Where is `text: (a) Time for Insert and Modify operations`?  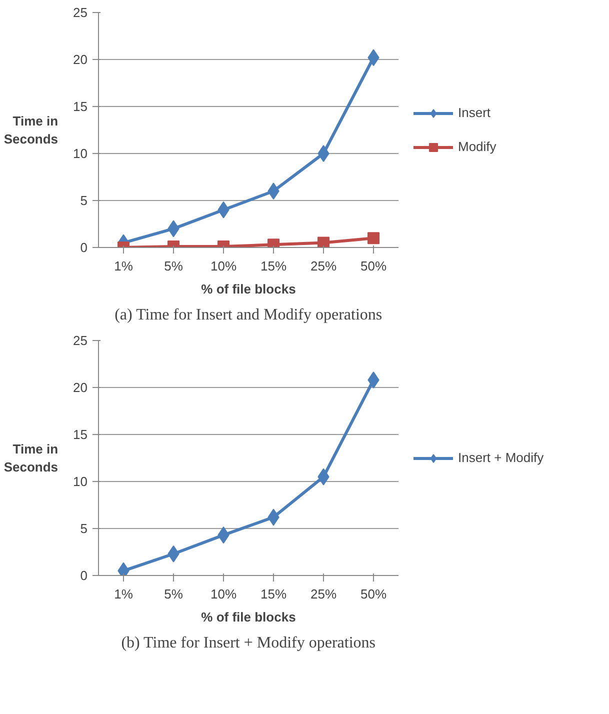
text: (a) Time for Insert and Modify operations is located at coordinates (248, 315).